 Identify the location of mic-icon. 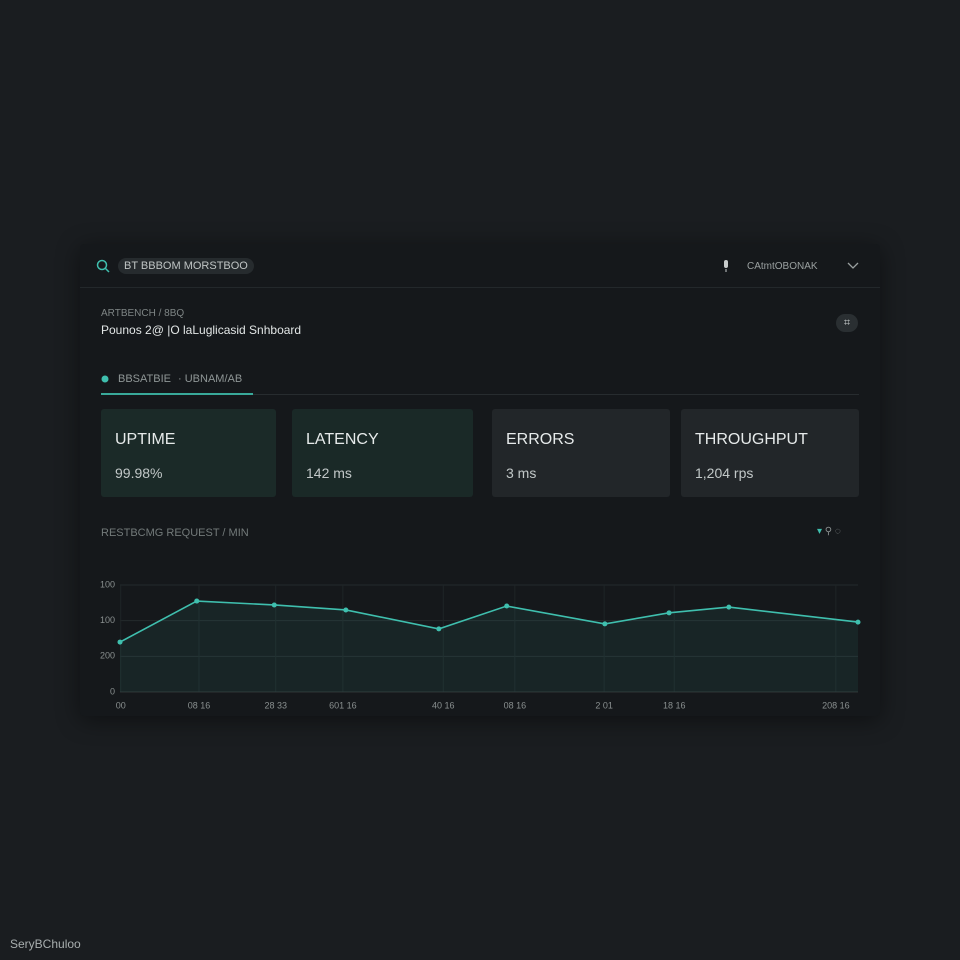
(726, 266).